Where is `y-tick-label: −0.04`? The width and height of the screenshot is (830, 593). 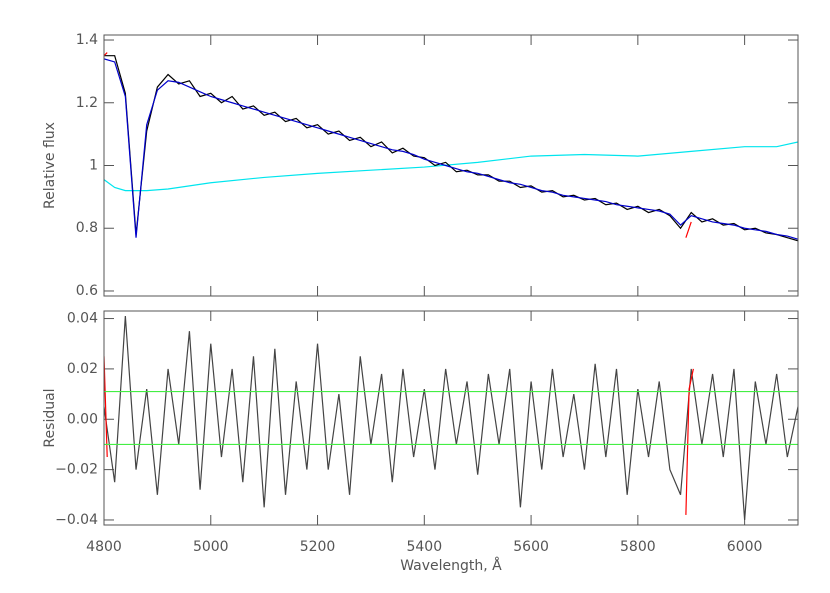 y-tick-label: −0.04 is located at coordinates (76, 520).